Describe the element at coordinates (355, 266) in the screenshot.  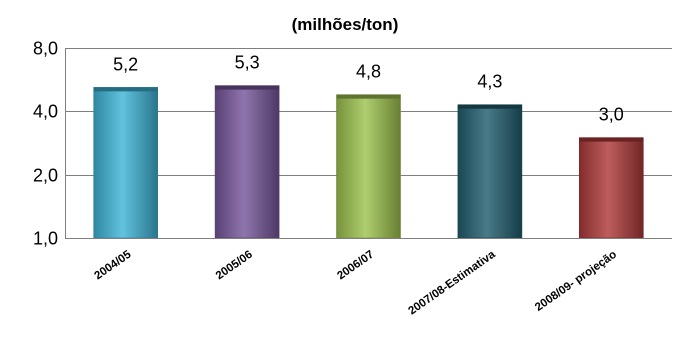
I see `x-tick-label: 2006/07` at that location.